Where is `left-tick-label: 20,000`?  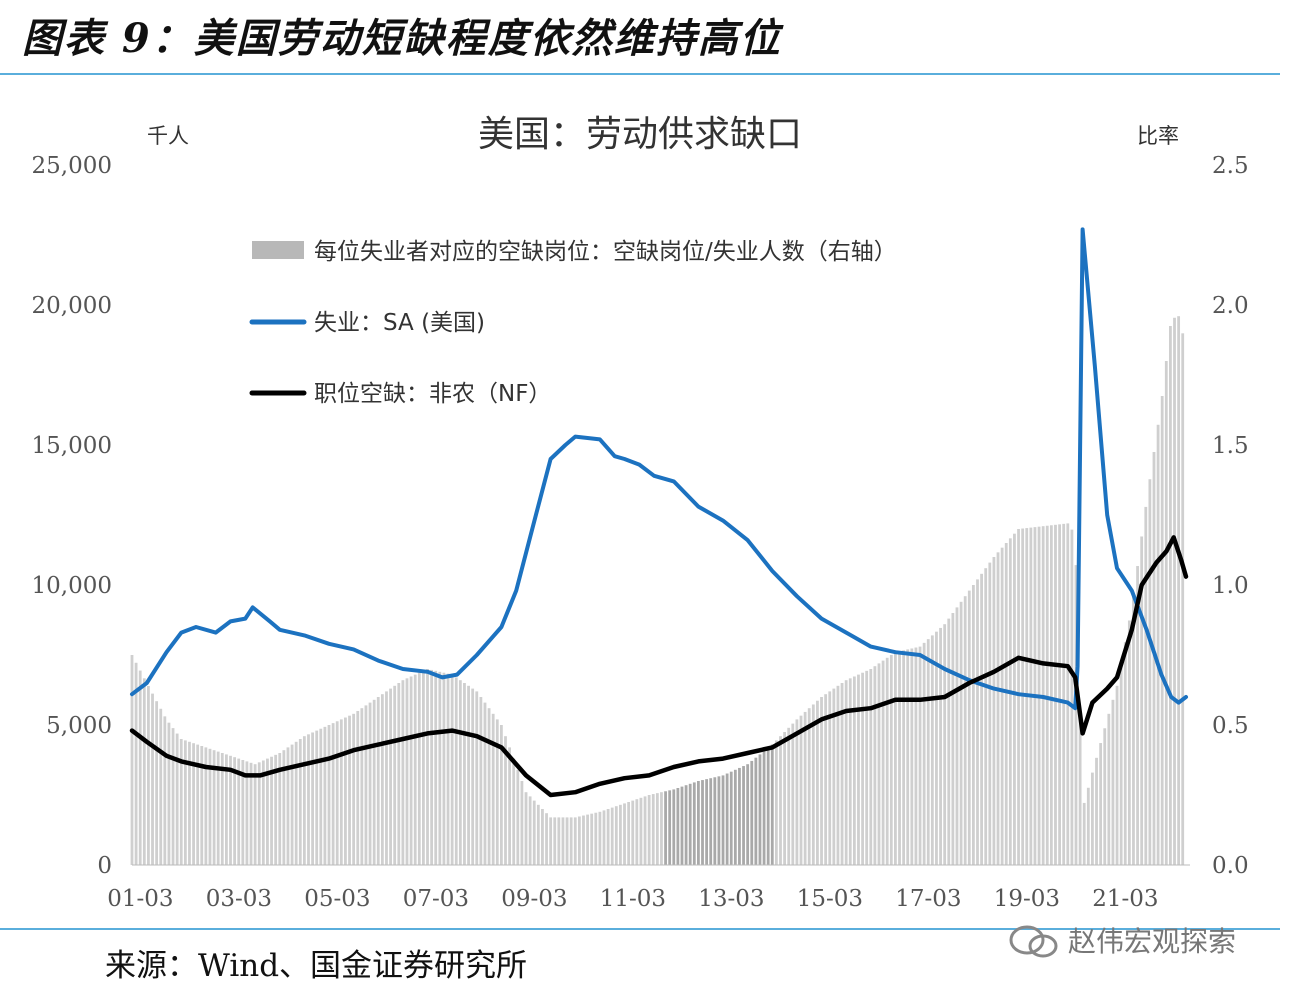 left-tick-label: 20,000 is located at coordinates (72, 306).